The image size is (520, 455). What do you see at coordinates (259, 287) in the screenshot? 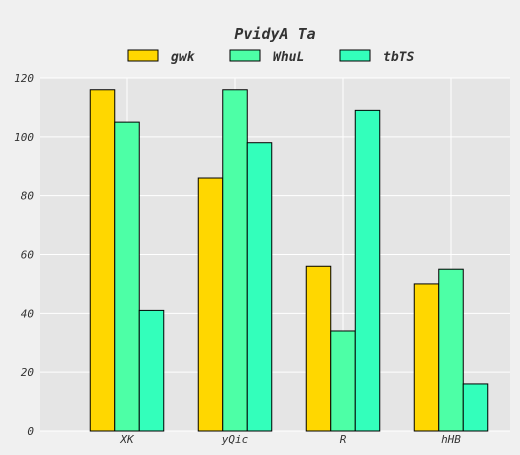
I see `bar-tbTS-yQic` at bounding box center [259, 287].